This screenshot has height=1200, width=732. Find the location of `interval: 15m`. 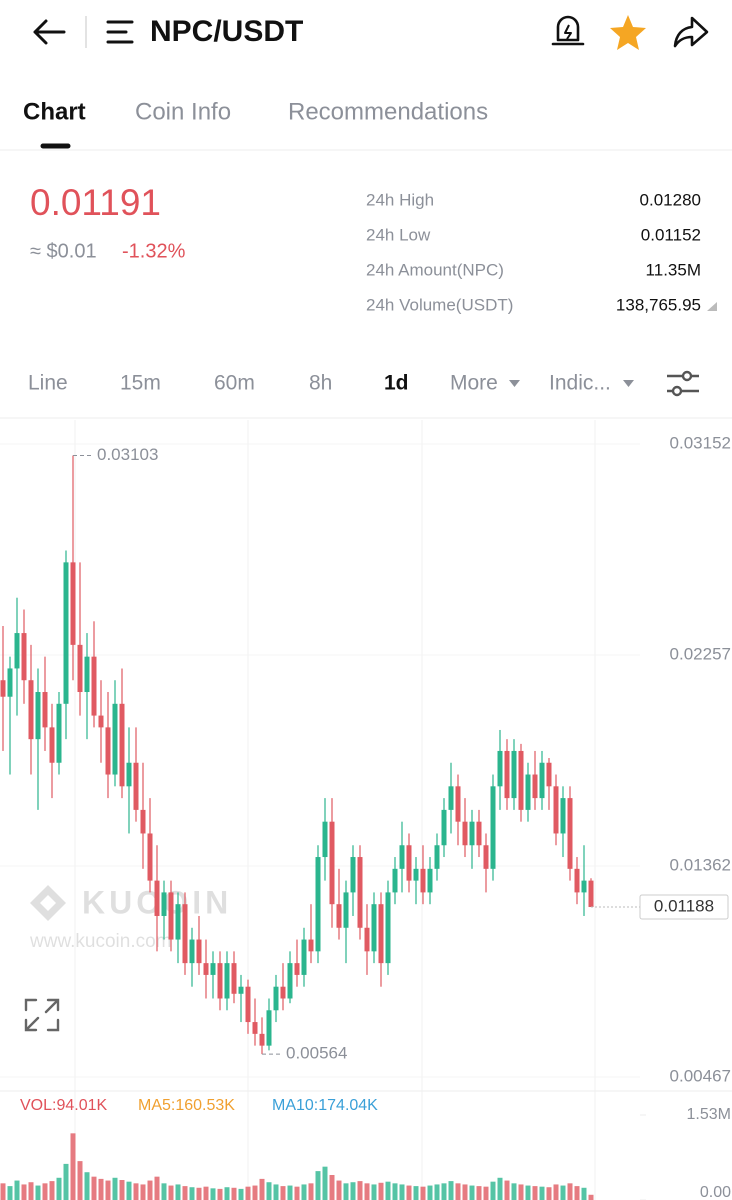

interval: 15m is located at coordinates (140, 383).